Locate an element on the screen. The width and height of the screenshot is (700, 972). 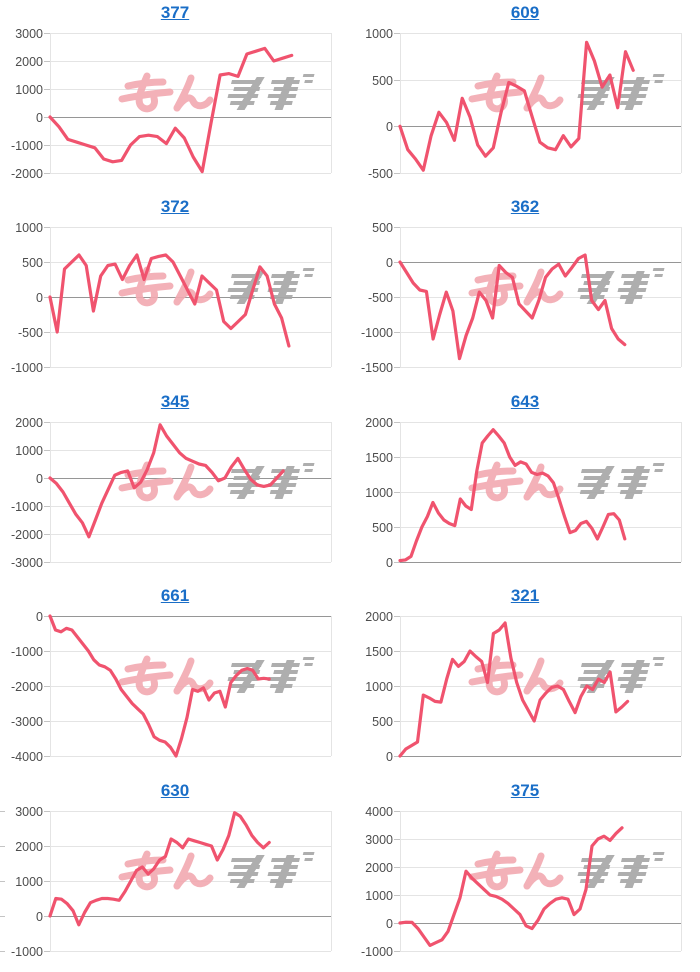
y-axis-tick-label: -4000 is located at coordinates (27, 757).